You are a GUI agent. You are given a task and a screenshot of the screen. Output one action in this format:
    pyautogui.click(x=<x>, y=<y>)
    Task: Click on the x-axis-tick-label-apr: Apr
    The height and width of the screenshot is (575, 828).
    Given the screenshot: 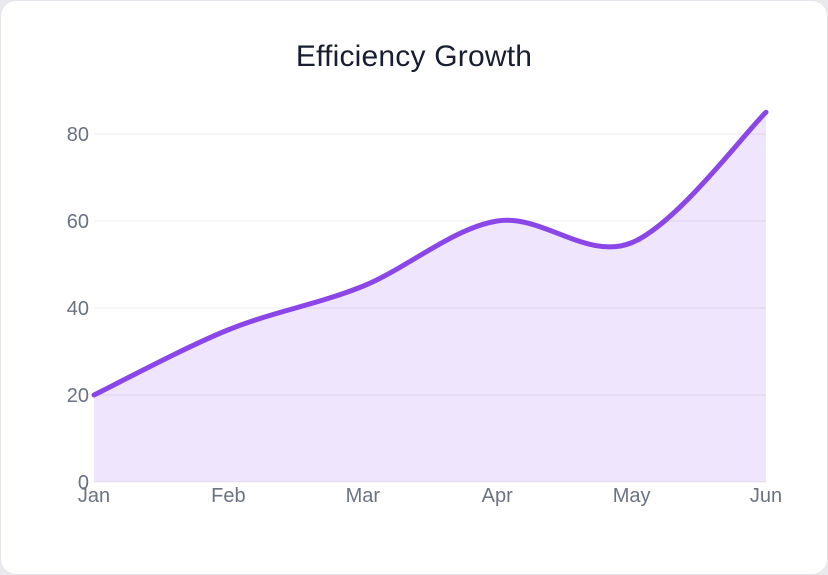 What is the action you would take?
    pyautogui.click(x=497, y=496)
    